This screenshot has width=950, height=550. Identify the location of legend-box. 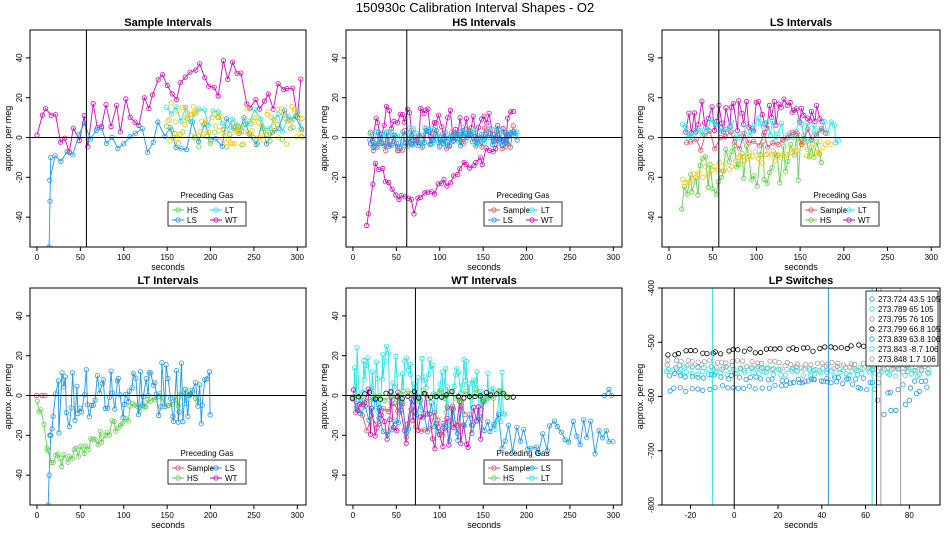
(523, 214).